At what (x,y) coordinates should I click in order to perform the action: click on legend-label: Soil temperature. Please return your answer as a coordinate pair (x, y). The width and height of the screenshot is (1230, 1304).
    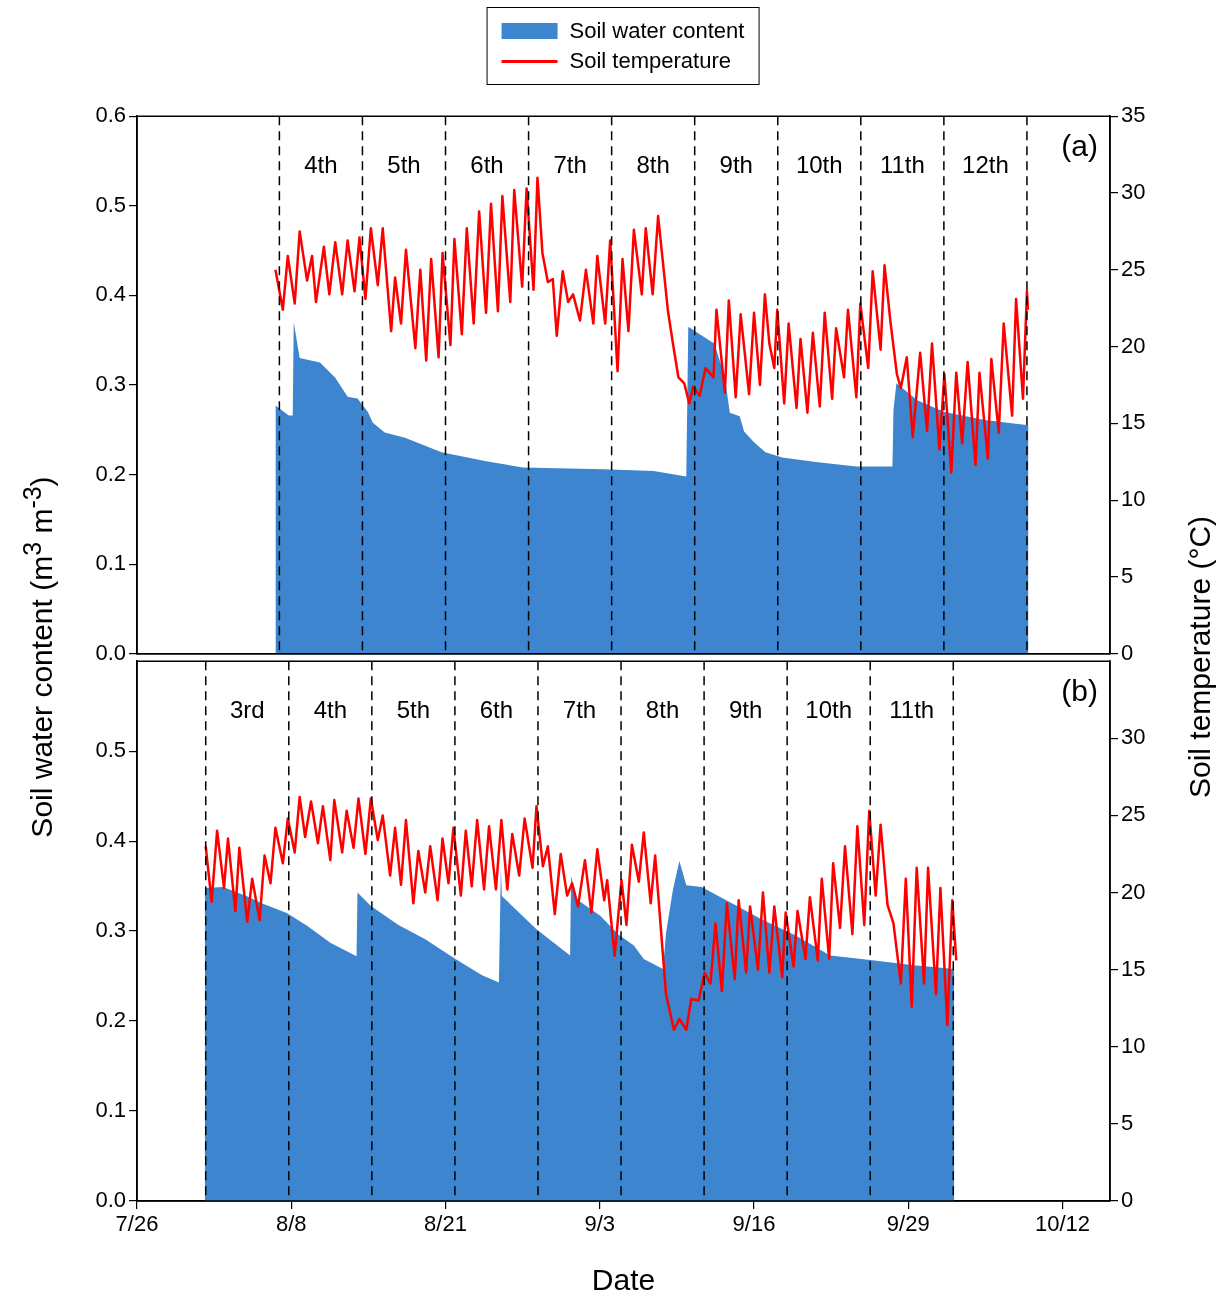
    Looking at the image, I should click on (650, 61).